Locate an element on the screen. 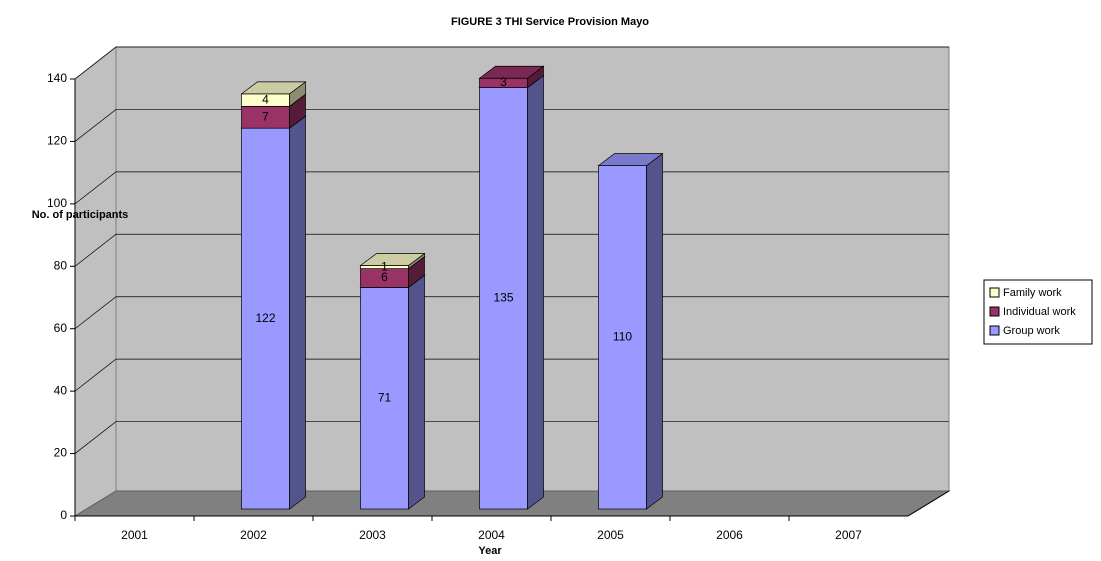 The height and width of the screenshot is (561, 1101). x-tick-label: 2005 is located at coordinates (610, 535).